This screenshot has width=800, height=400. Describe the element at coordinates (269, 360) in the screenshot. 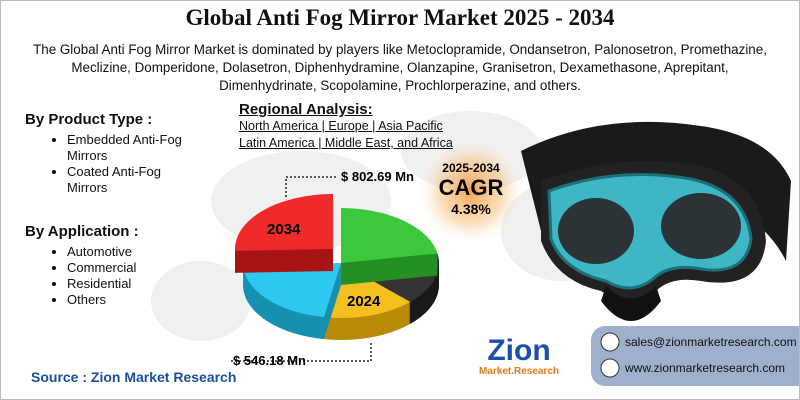

I see `value-2024: $ 546.18 Mn` at that location.